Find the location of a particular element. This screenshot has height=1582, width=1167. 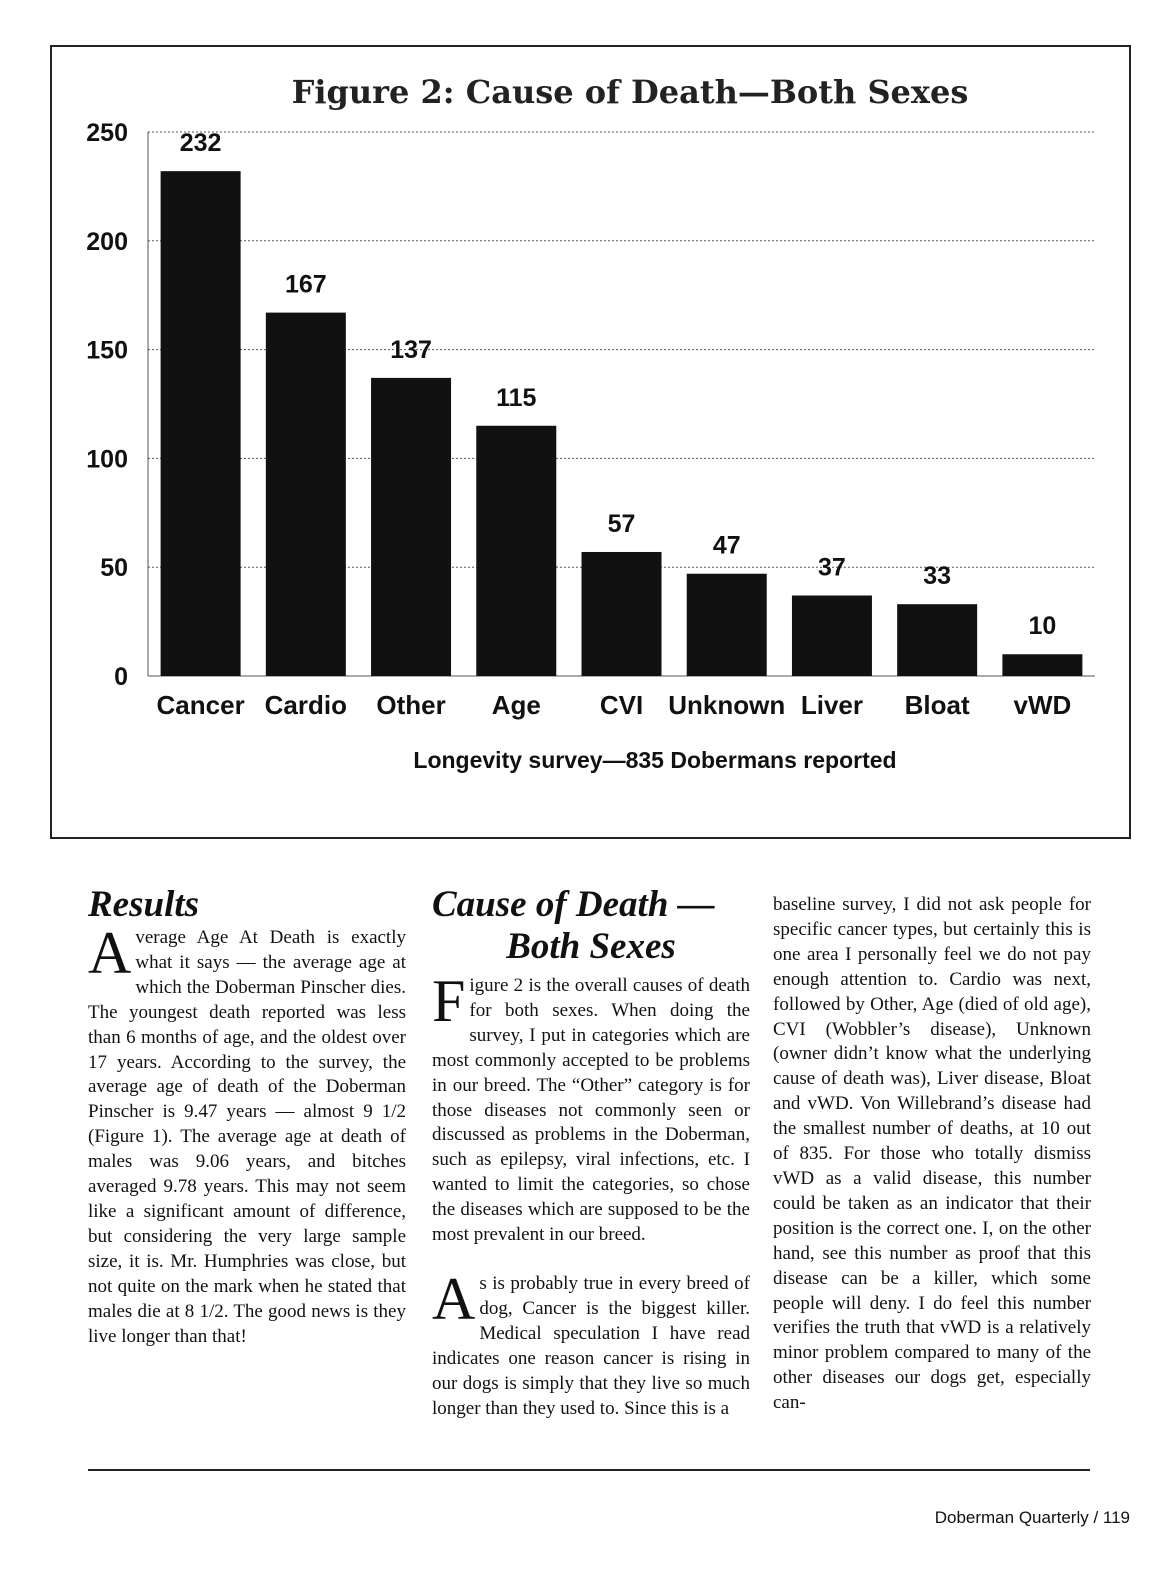

x-tick-label: Liver is located at coordinates (832, 705).